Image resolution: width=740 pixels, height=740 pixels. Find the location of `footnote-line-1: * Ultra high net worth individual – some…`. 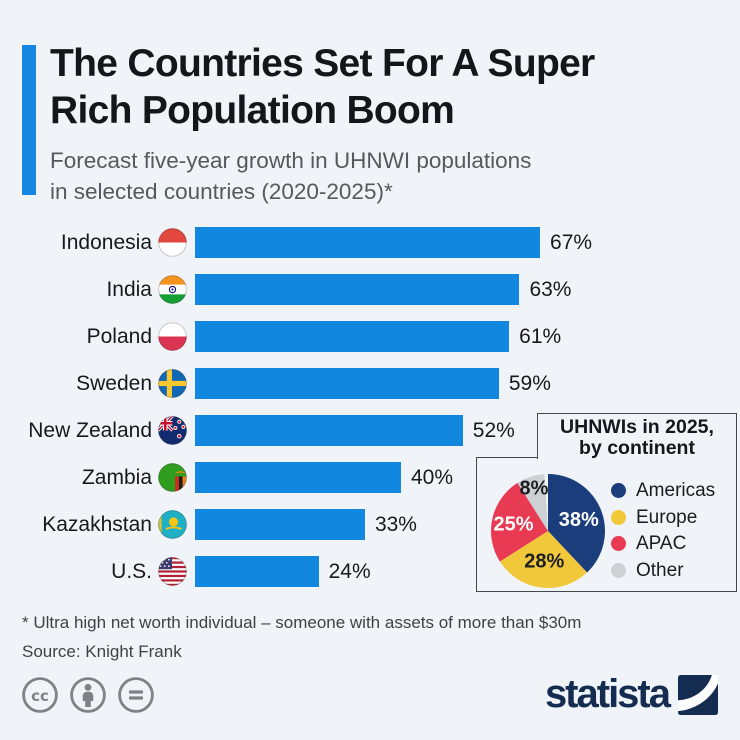

footnote-line-1: * Ultra high net worth individual – some… is located at coordinates (302, 622).